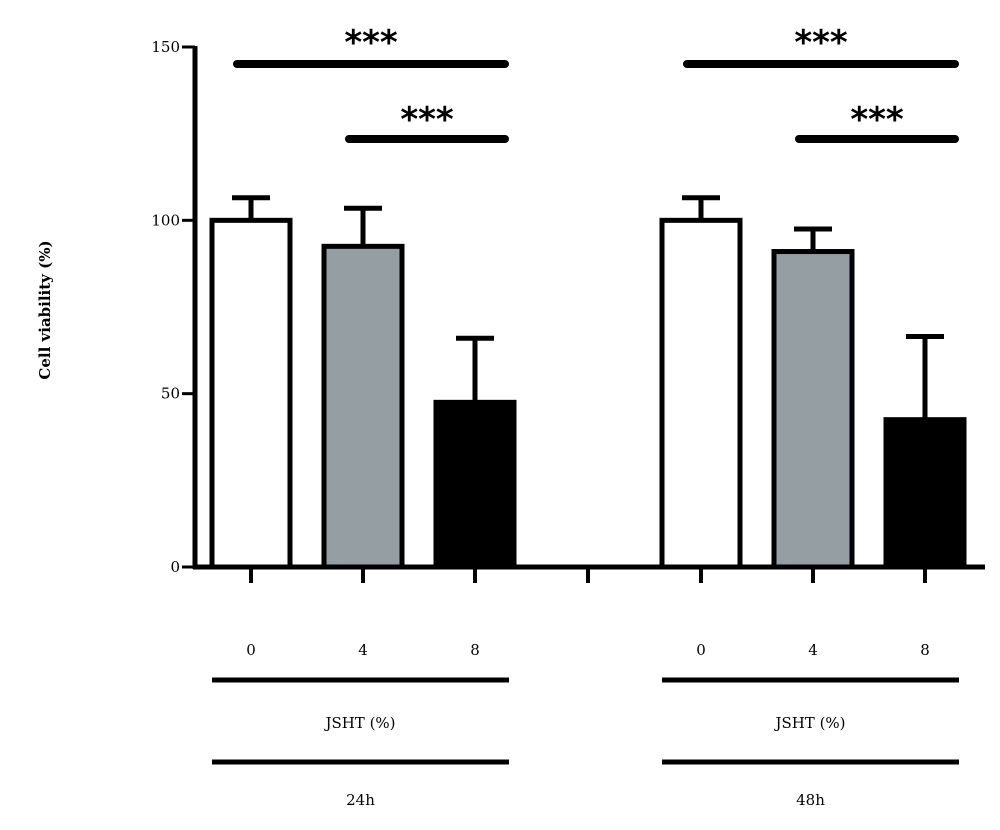  What do you see at coordinates (170, 394) in the screenshot?
I see `y-tick-label: 50` at bounding box center [170, 394].